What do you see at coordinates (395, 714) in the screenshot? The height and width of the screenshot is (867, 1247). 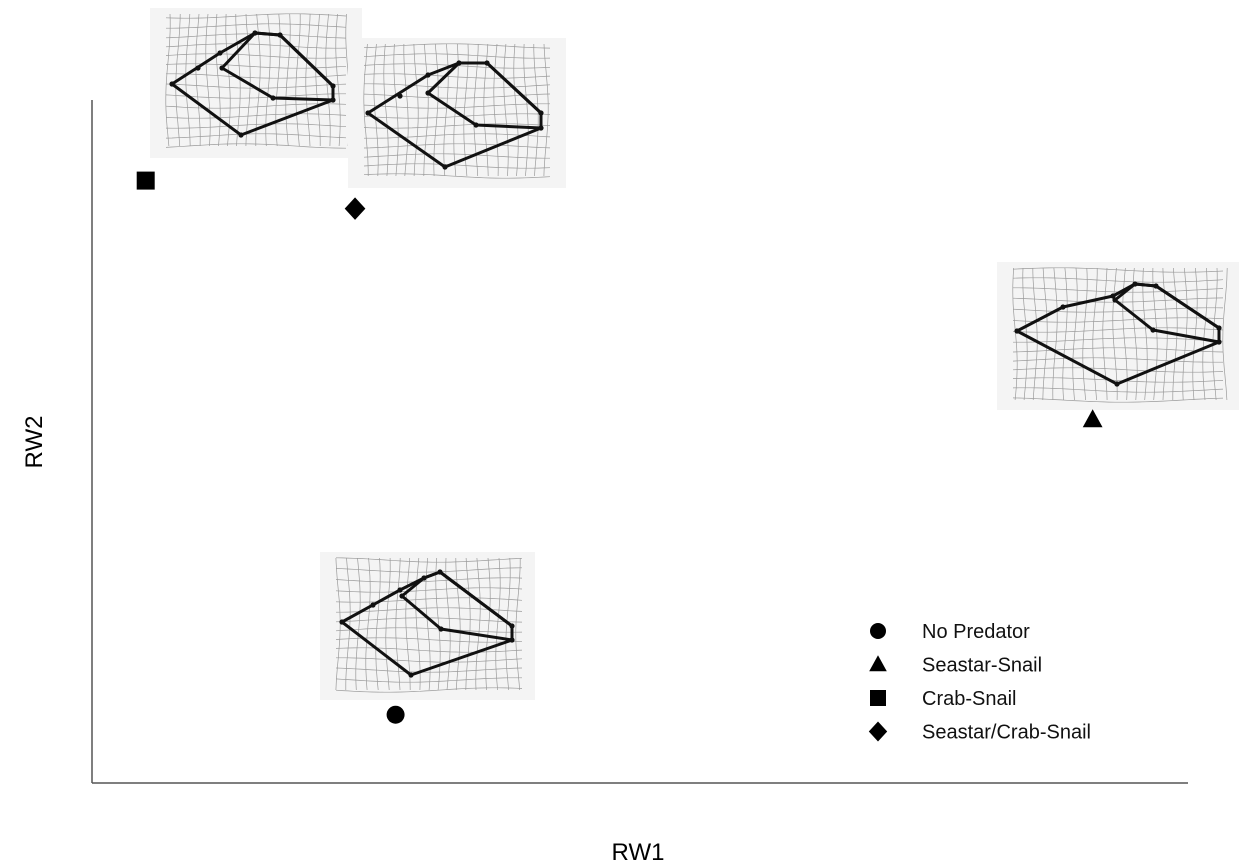 I see `point-no-predator` at bounding box center [395, 714].